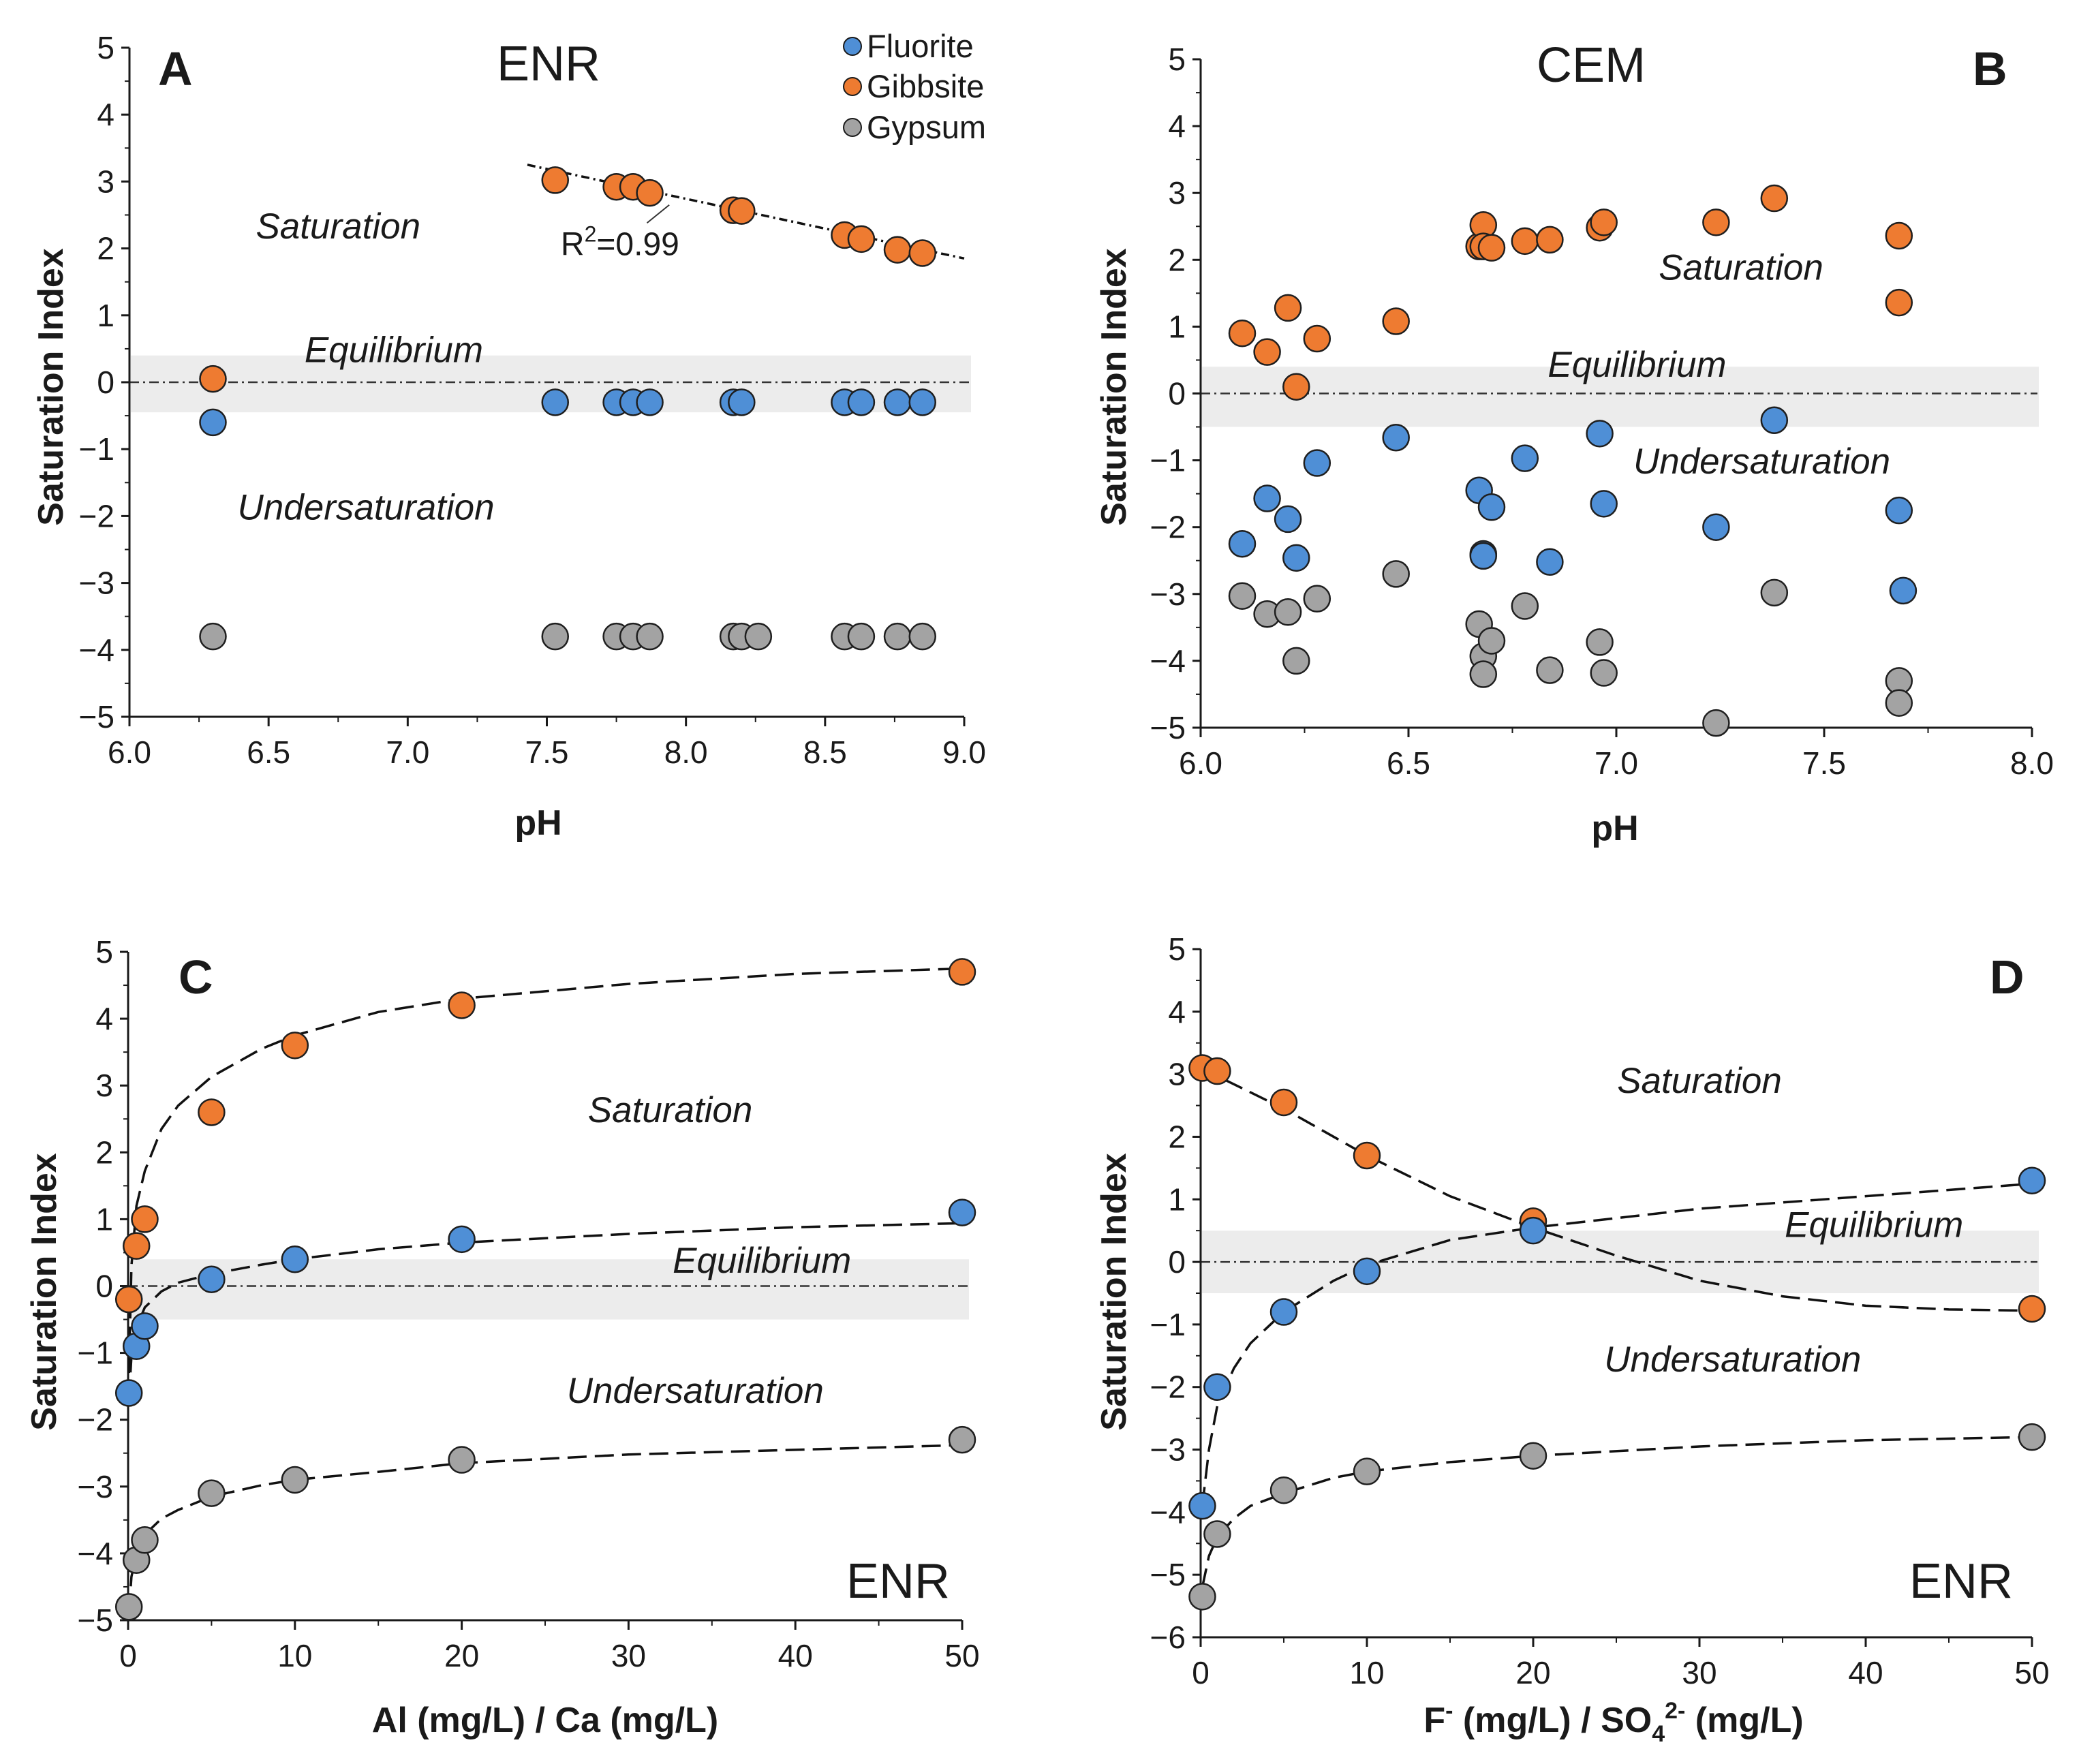 The width and height of the screenshot is (2079, 1764). What do you see at coordinates (1177, 1136) in the screenshot?
I see `y-tick-label-d: 2` at bounding box center [1177, 1136].